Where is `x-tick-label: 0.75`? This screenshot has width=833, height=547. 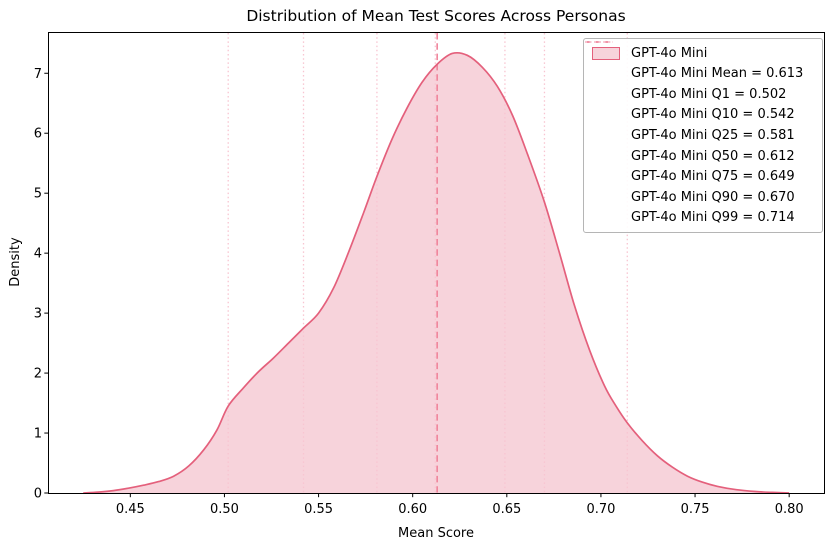
x-tick-label: 0.75 is located at coordinates (695, 509).